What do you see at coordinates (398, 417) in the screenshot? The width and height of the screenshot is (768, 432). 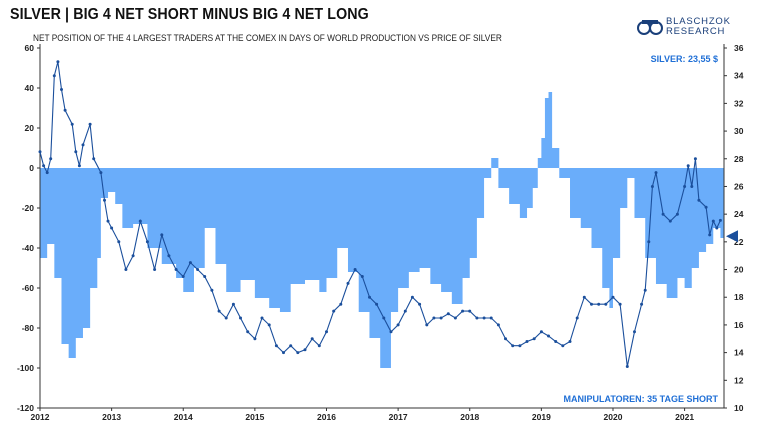 I see `x-tick-label: 2017` at bounding box center [398, 417].